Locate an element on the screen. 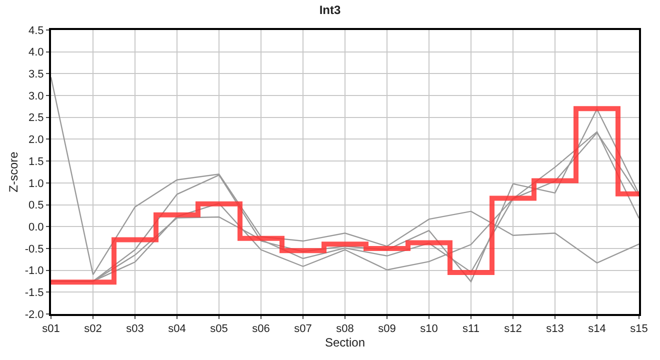 This screenshot has width=660, height=360. y-tick-label: 4.5 is located at coordinates (36, 30).